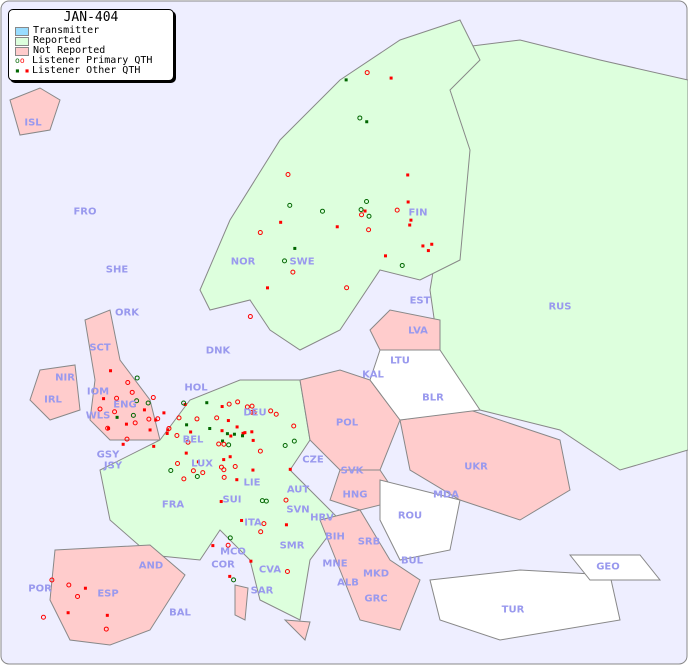 This screenshot has height=665, width=688. I want to click on legend-title: JAN-404, so click(91, 17).